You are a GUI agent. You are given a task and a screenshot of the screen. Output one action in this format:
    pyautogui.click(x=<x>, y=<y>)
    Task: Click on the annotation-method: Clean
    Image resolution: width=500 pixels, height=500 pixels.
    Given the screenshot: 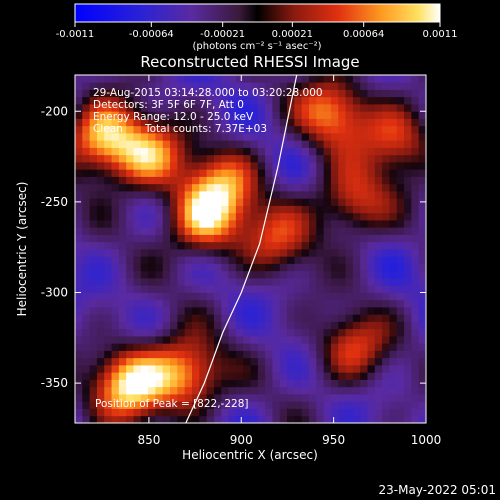 What is the action you would take?
    pyautogui.click(x=108, y=129)
    